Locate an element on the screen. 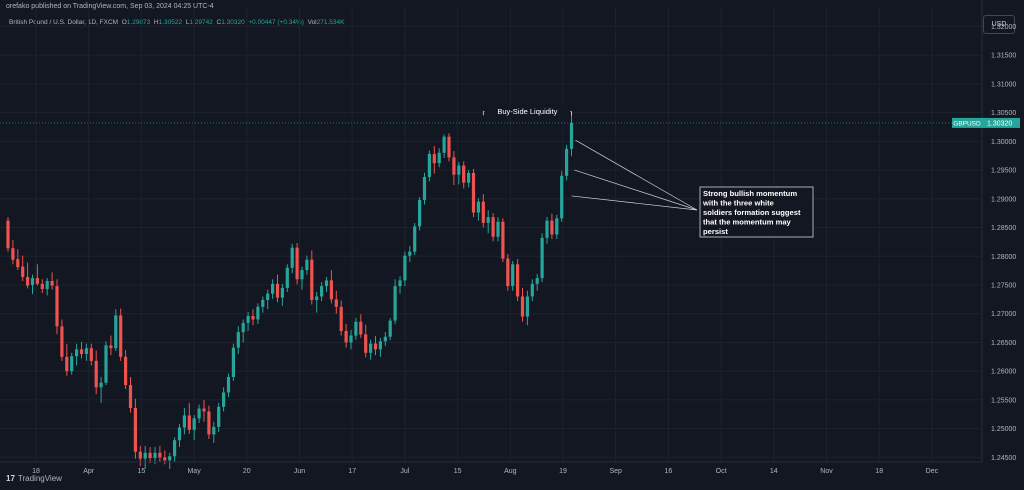 The height and width of the screenshot is (490, 1024). y-tick-label: 1.27000 is located at coordinates (1003, 314).